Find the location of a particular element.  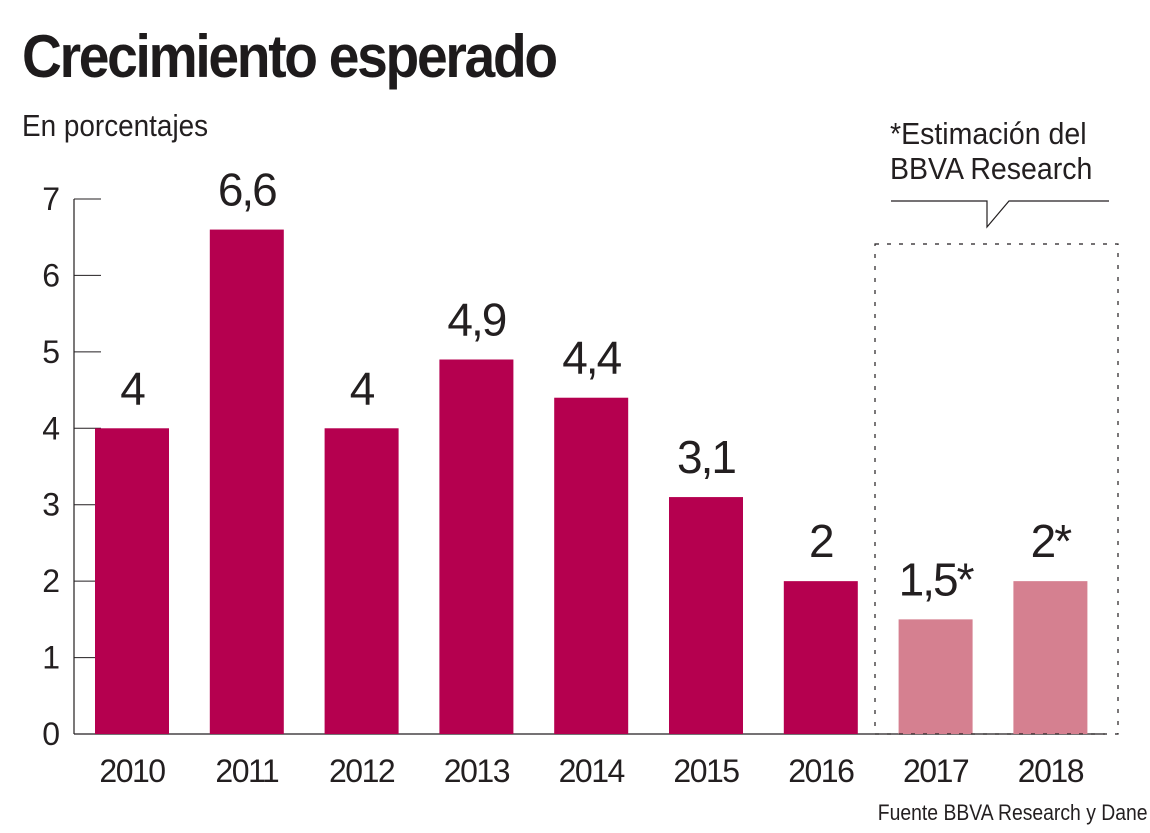

x-tick-label-2011: 2011 is located at coordinates (247, 771).